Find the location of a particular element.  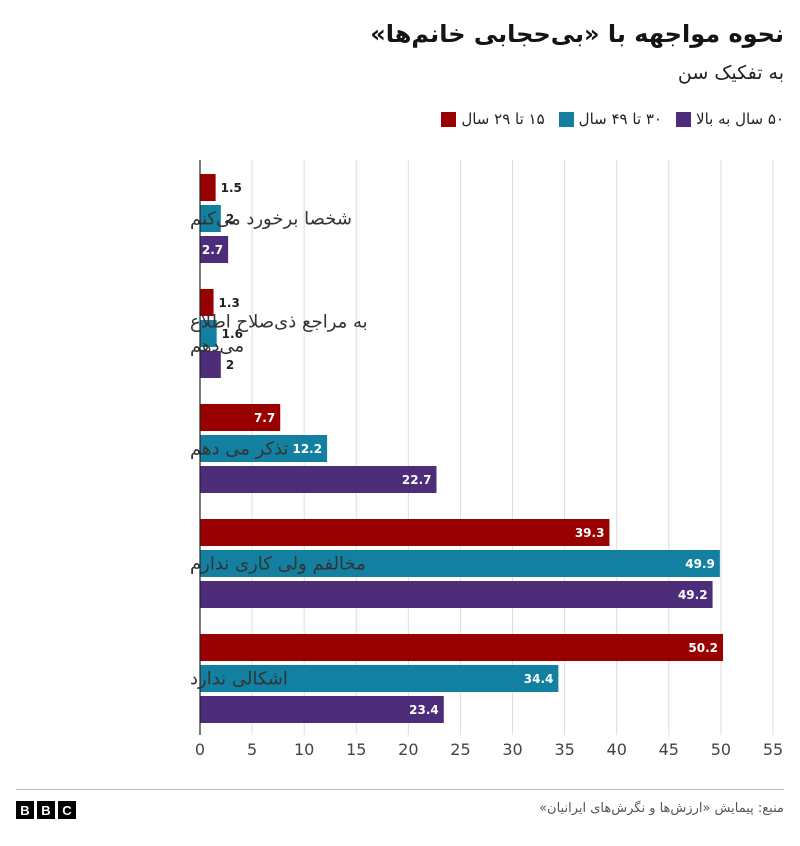

bar-value-label: 34.4 is located at coordinates (539, 679).